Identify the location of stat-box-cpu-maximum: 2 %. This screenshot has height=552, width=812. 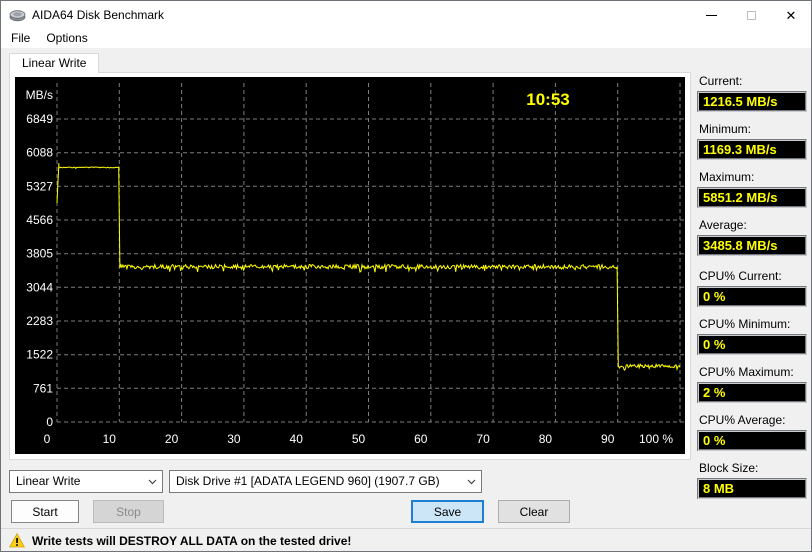
(752, 392).